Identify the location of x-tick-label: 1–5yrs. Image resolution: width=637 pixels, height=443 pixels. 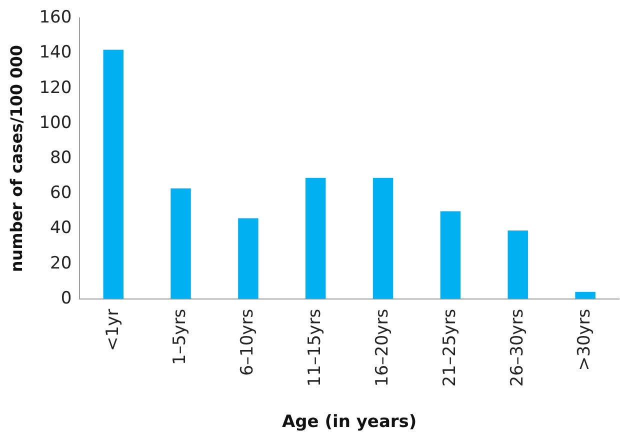
(180, 336).